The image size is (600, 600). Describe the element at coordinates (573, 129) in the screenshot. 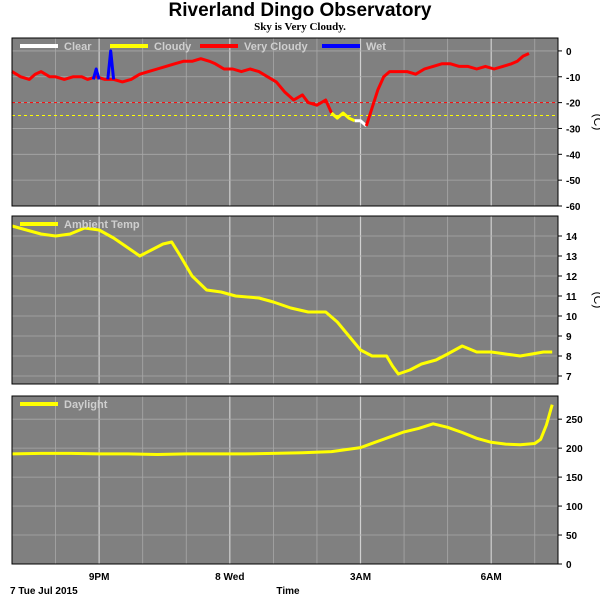

I see `y-tick-label: -30` at that location.